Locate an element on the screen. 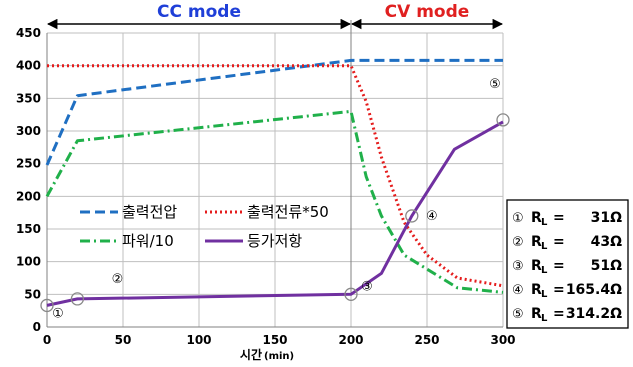 The image size is (633, 367). x-tick-label: 100 is located at coordinates (198, 340).